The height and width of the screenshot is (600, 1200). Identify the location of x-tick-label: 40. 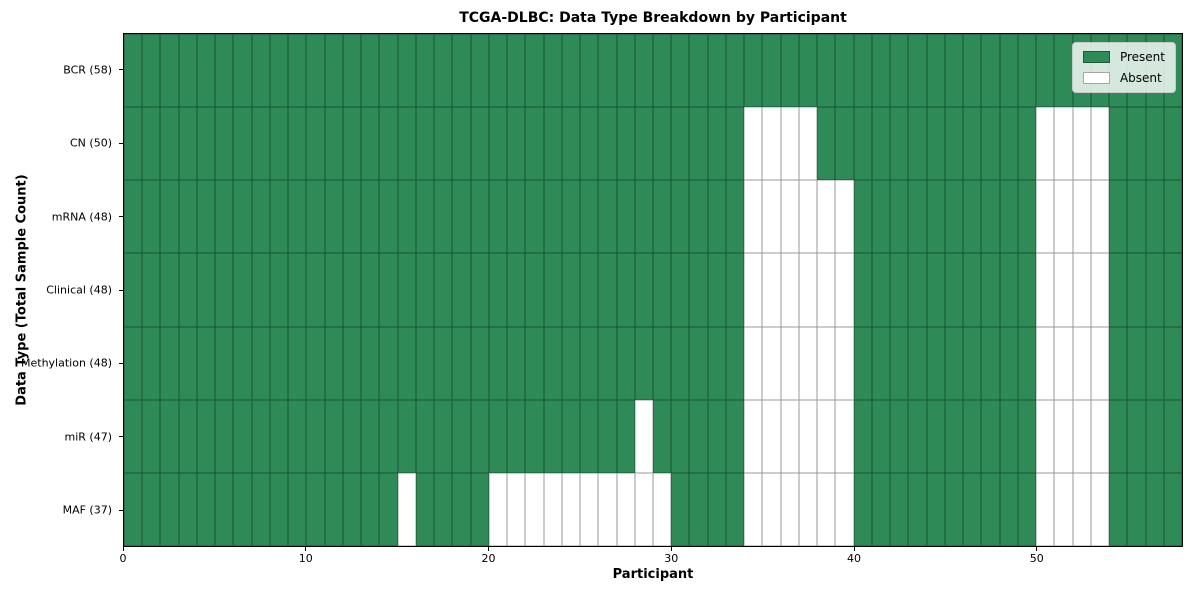
(854, 558).